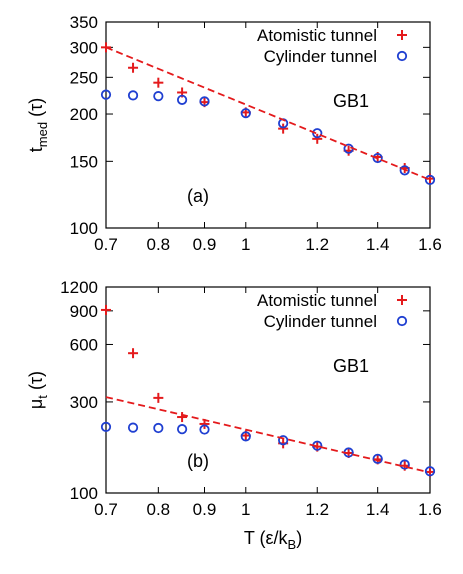 The height and width of the screenshot is (574, 463). I want to click on y-tick-label: 350, so click(84, 22).